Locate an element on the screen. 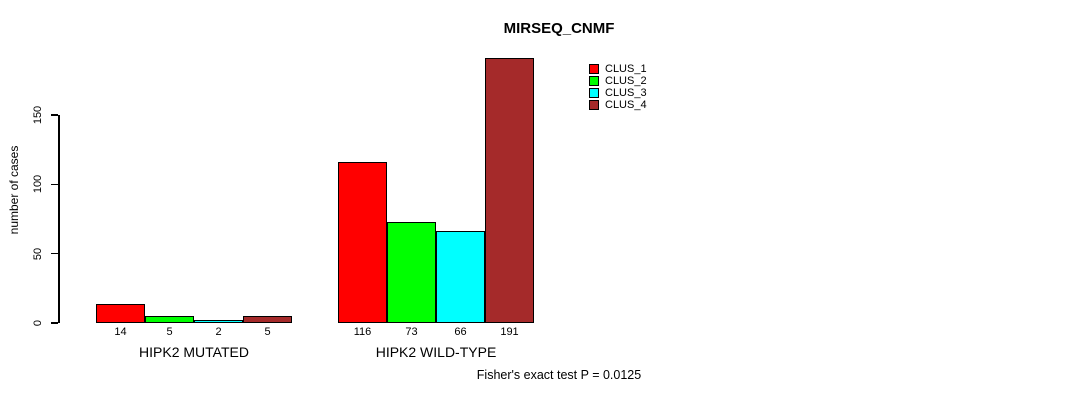 Image resolution: width=1090 pixels, height=400 pixels. legend-item-clus_4: CLUS_4 is located at coordinates (618, 105).